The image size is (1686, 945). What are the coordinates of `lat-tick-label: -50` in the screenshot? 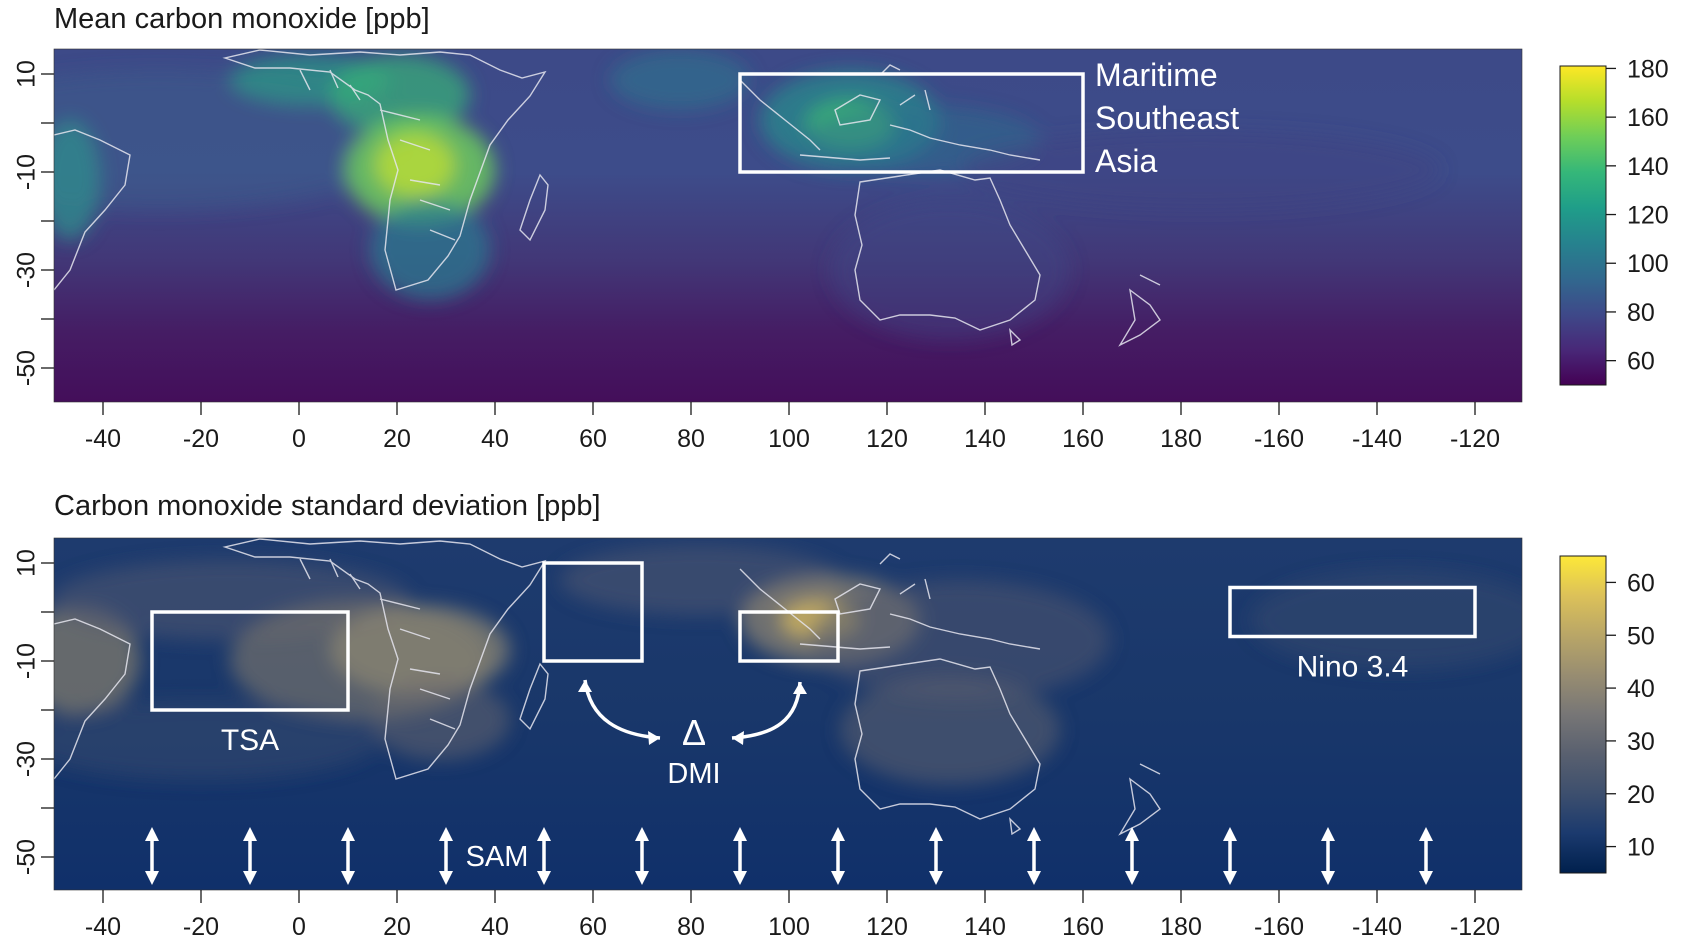 It's located at (27, 857).